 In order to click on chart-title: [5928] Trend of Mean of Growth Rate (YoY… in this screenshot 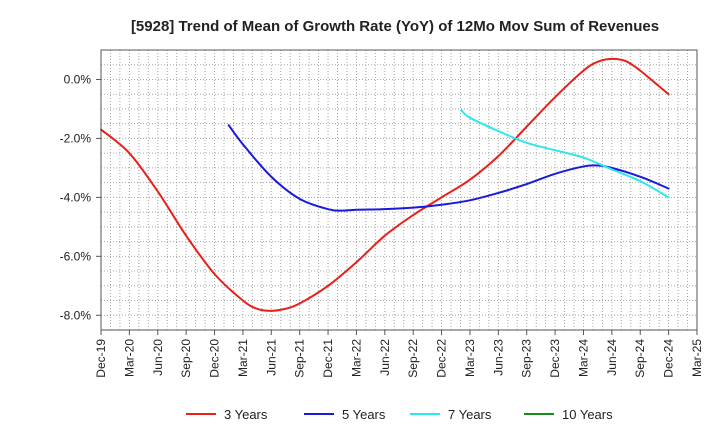, I will do `click(395, 26)`.